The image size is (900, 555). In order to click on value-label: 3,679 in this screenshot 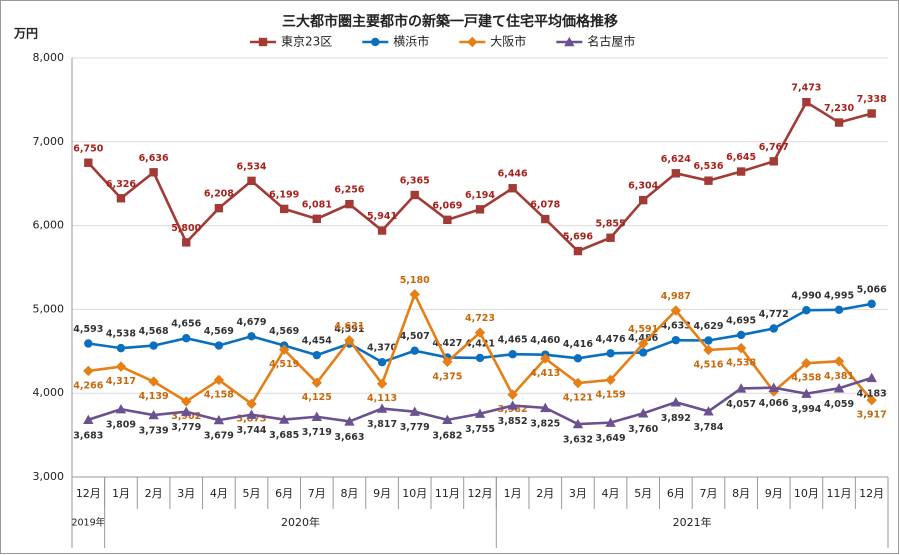, I will do `click(219, 436)`.